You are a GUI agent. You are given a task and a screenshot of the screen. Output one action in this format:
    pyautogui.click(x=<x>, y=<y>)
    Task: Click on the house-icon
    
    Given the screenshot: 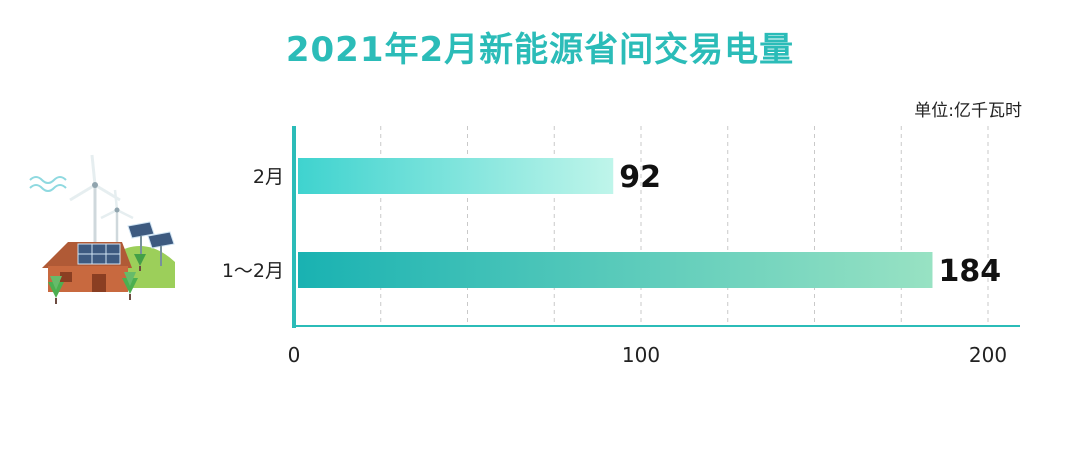 What is the action you would take?
    pyautogui.click(x=87, y=267)
    